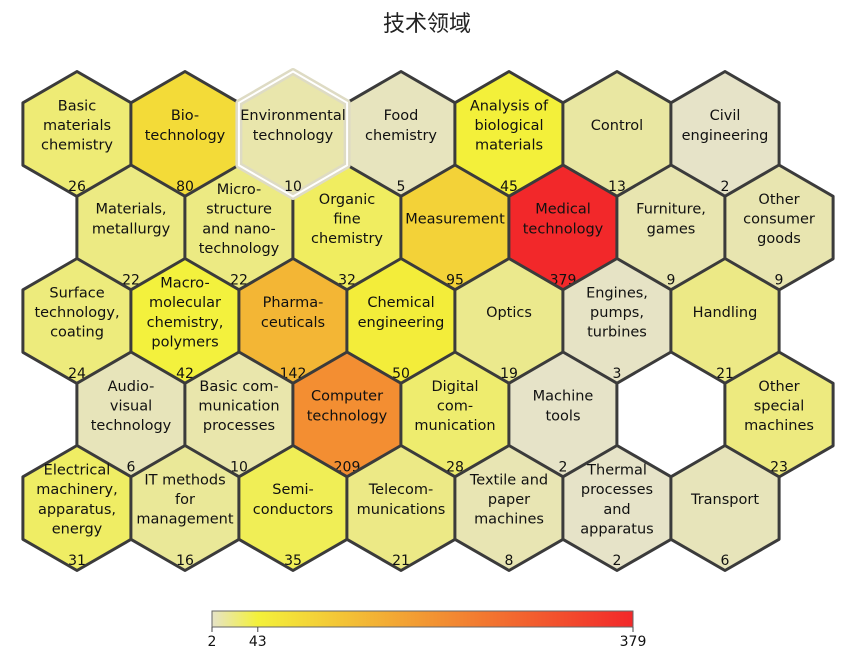 The width and height of the screenshot is (854, 665). What do you see at coordinates (185, 313) in the screenshot?
I see `hex-label: Macro-molecular chemistry, polymers` at bounding box center [185, 313].